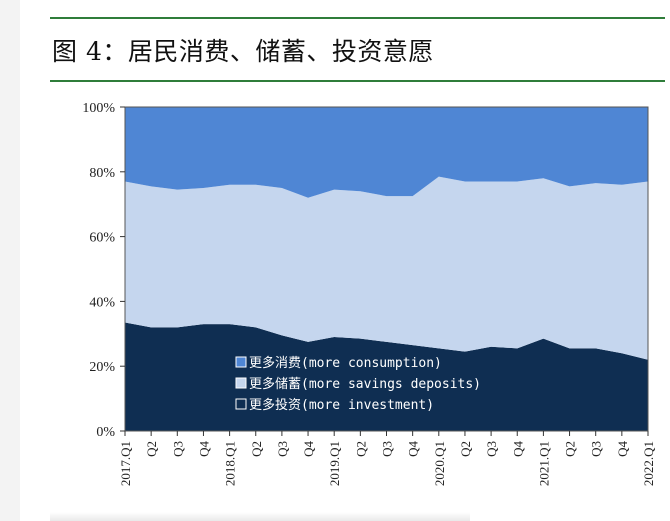 The width and height of the screenshot is (670, 521). I want to click on y-tick-label: 0%, so click(105, 432).